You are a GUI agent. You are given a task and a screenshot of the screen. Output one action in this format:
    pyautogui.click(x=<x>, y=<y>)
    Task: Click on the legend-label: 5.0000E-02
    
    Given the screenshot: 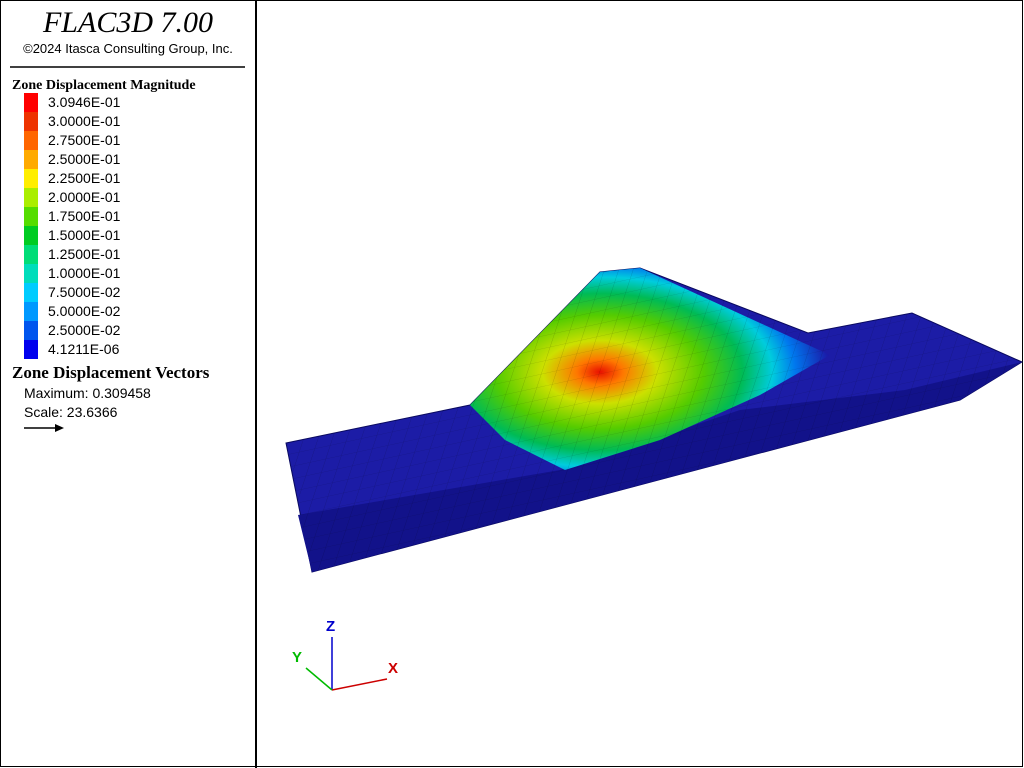 What is the action you would take?
    pyautogui.click(x=84, y=311)
    